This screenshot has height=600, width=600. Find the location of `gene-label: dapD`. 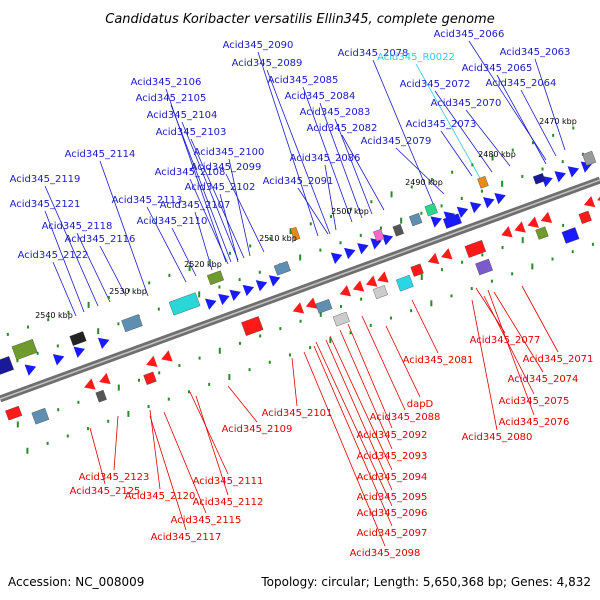

gene-label: dapD is located at coordinates (420, 404).